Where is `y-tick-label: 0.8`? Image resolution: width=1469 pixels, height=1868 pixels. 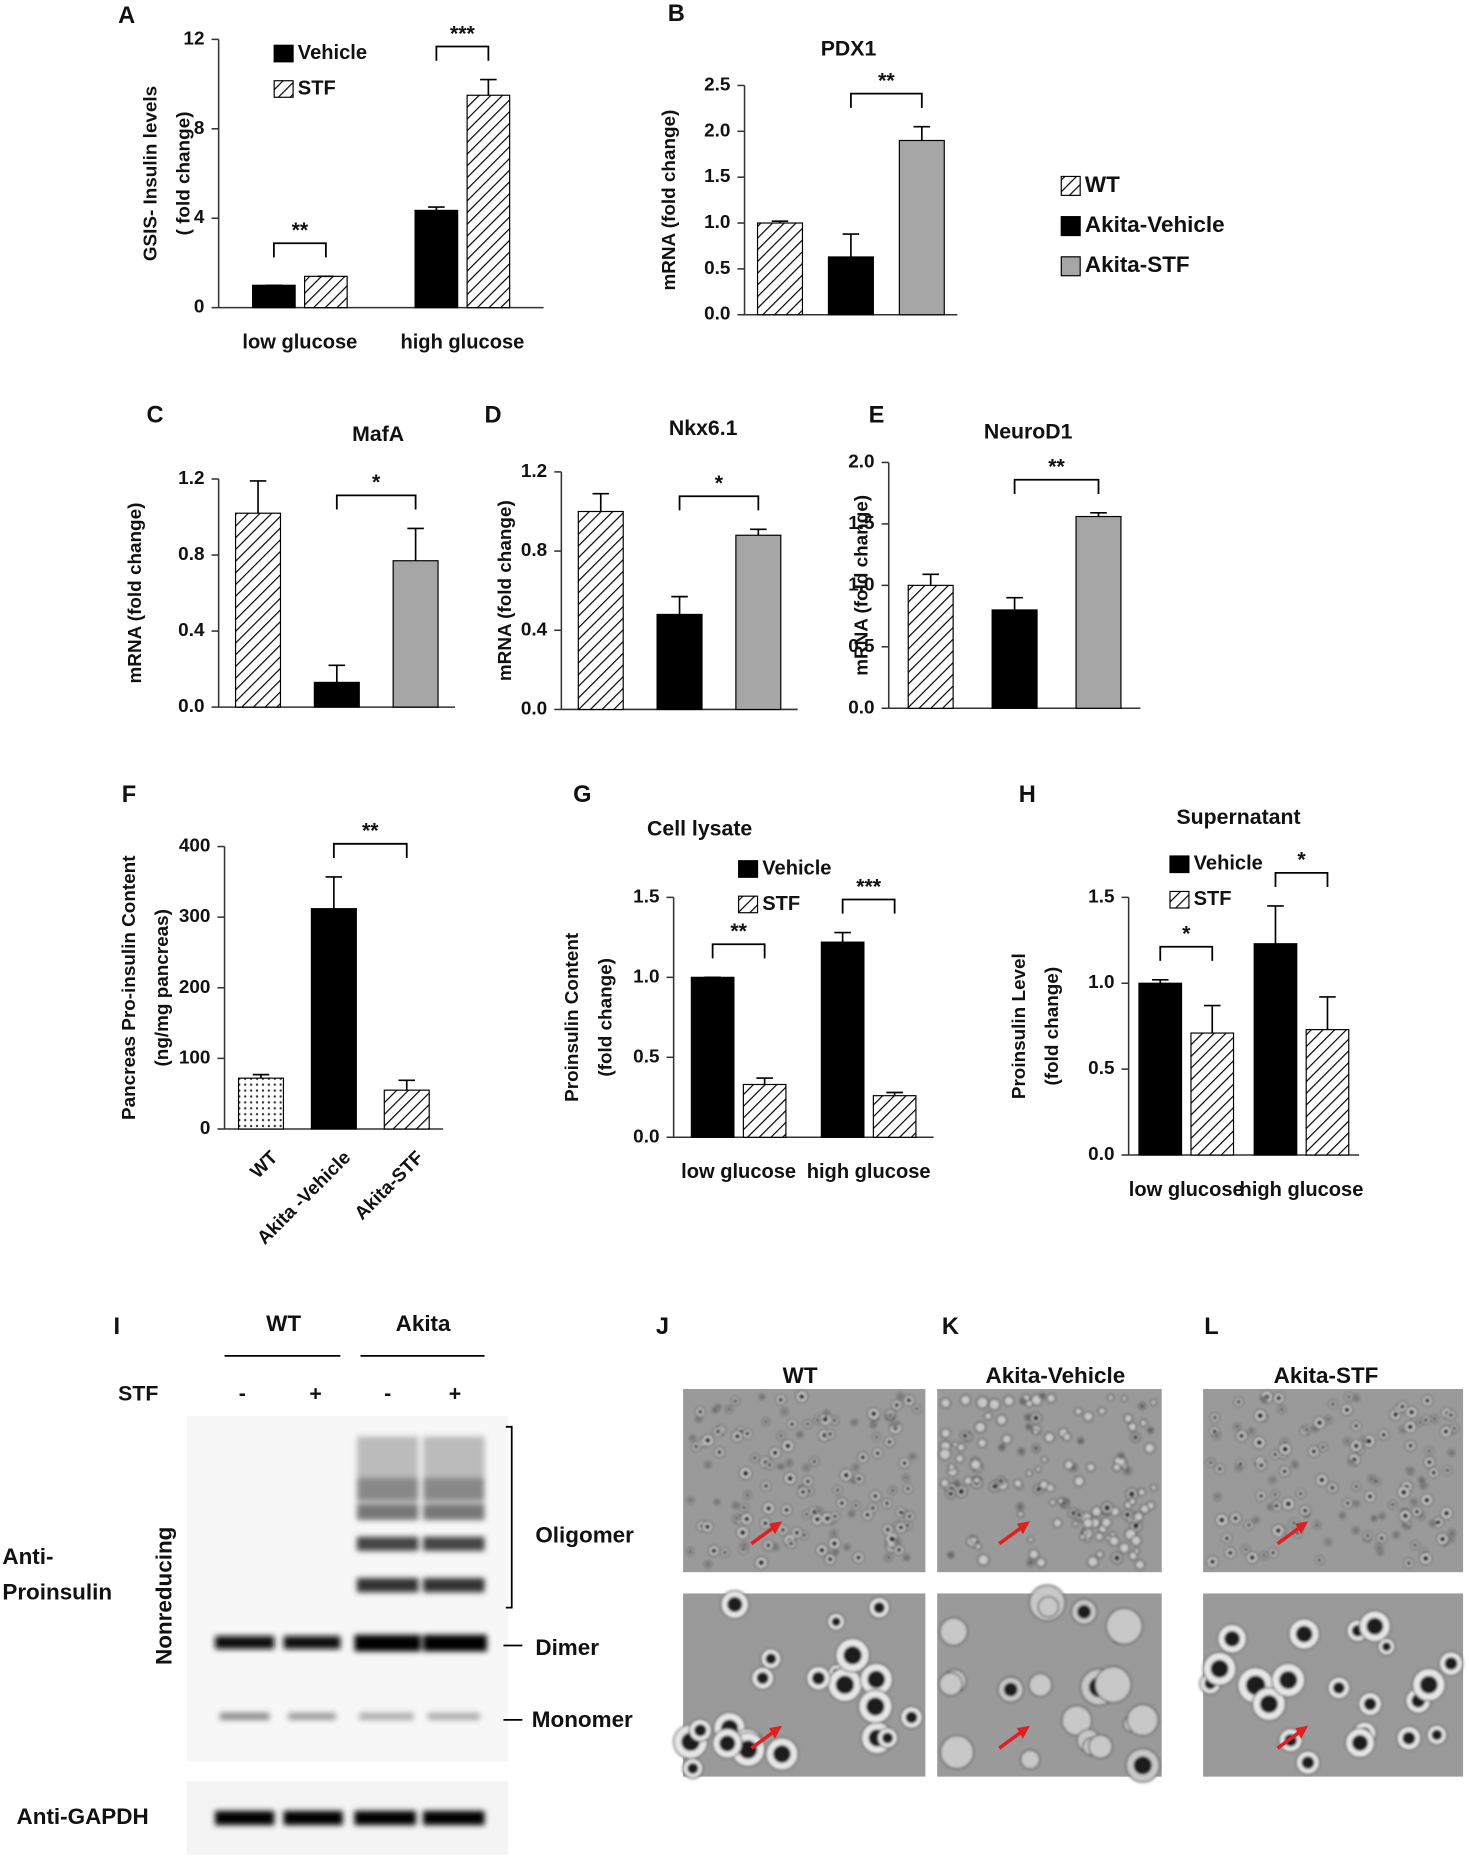
y-tick-label: 0.8 is located at coordinates (191, 554).